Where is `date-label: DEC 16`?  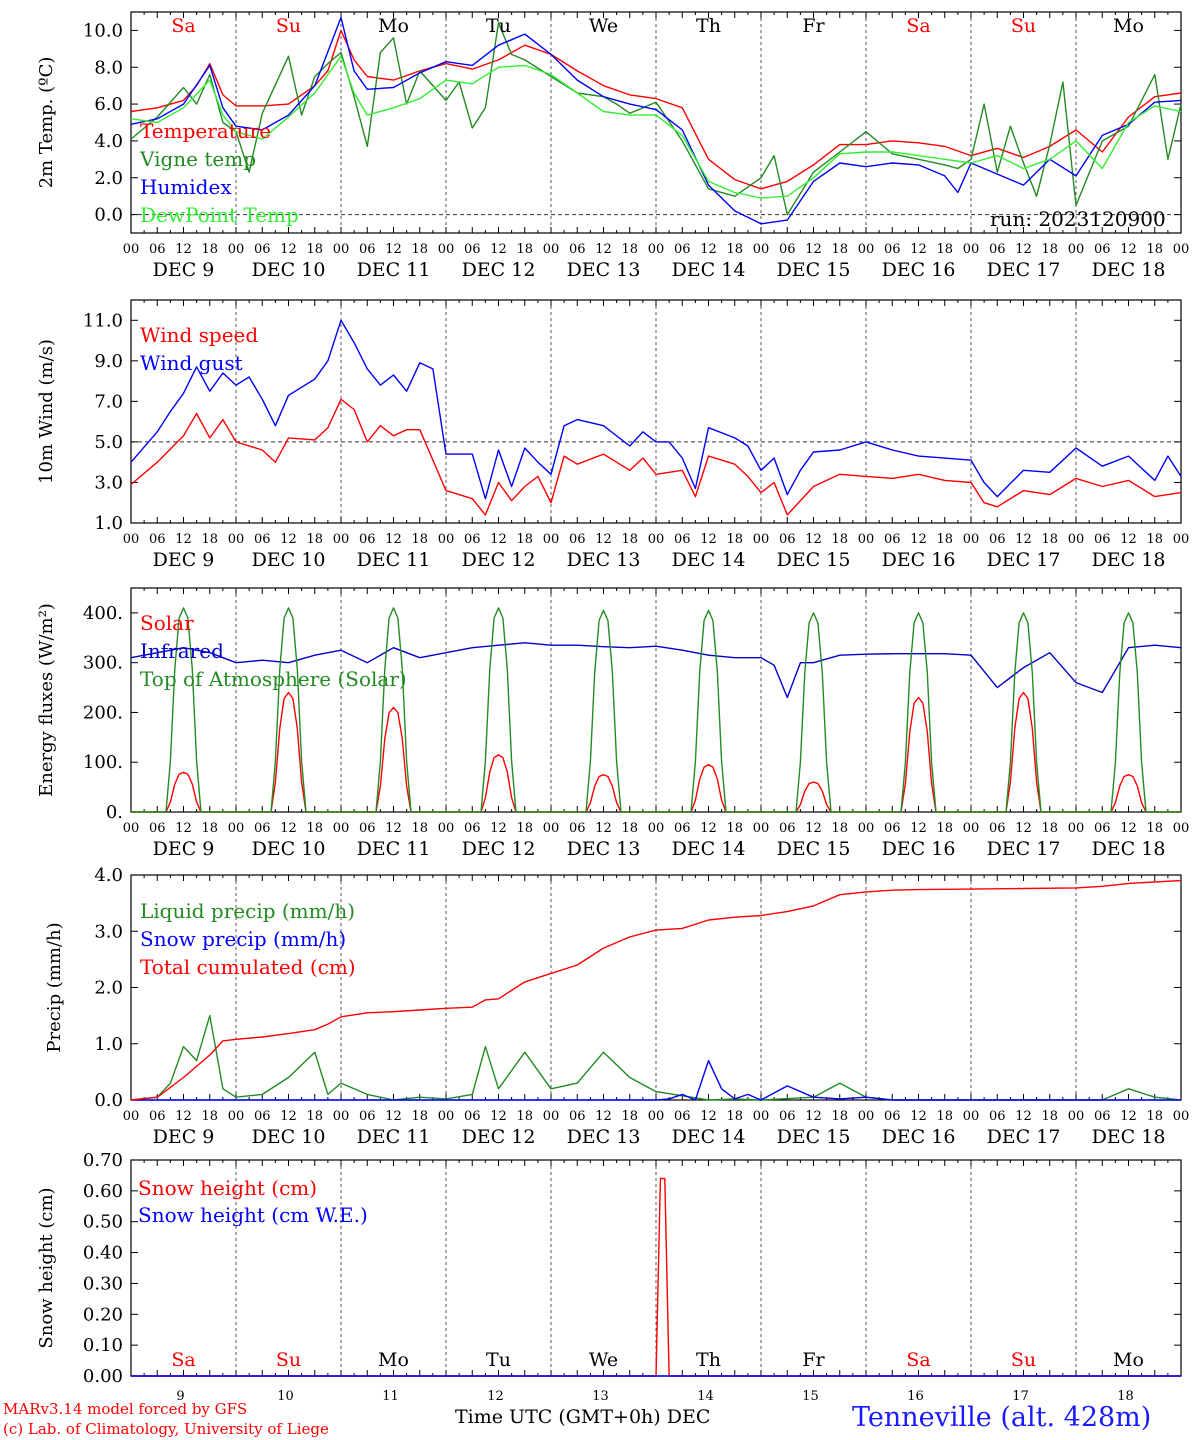 date-label: DEC 16 is located at coordinates (919, 849).